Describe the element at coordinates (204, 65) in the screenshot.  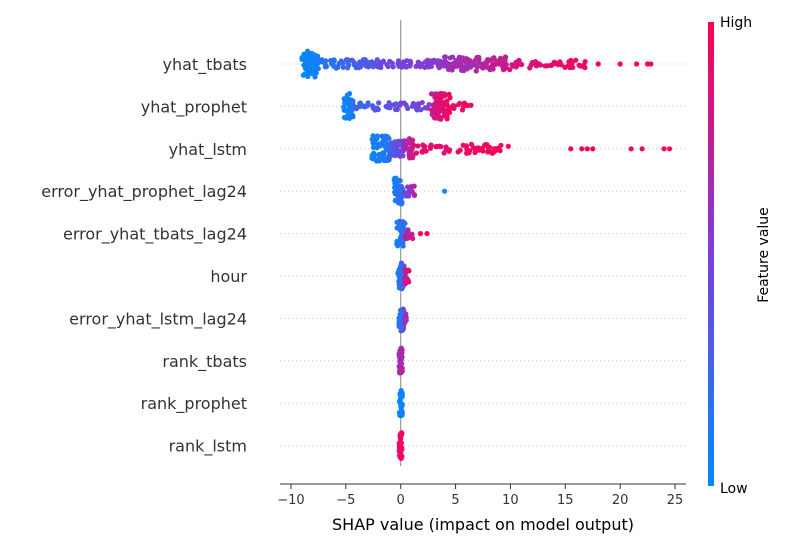
I see `feature-label: yhat_tbats` at that location.